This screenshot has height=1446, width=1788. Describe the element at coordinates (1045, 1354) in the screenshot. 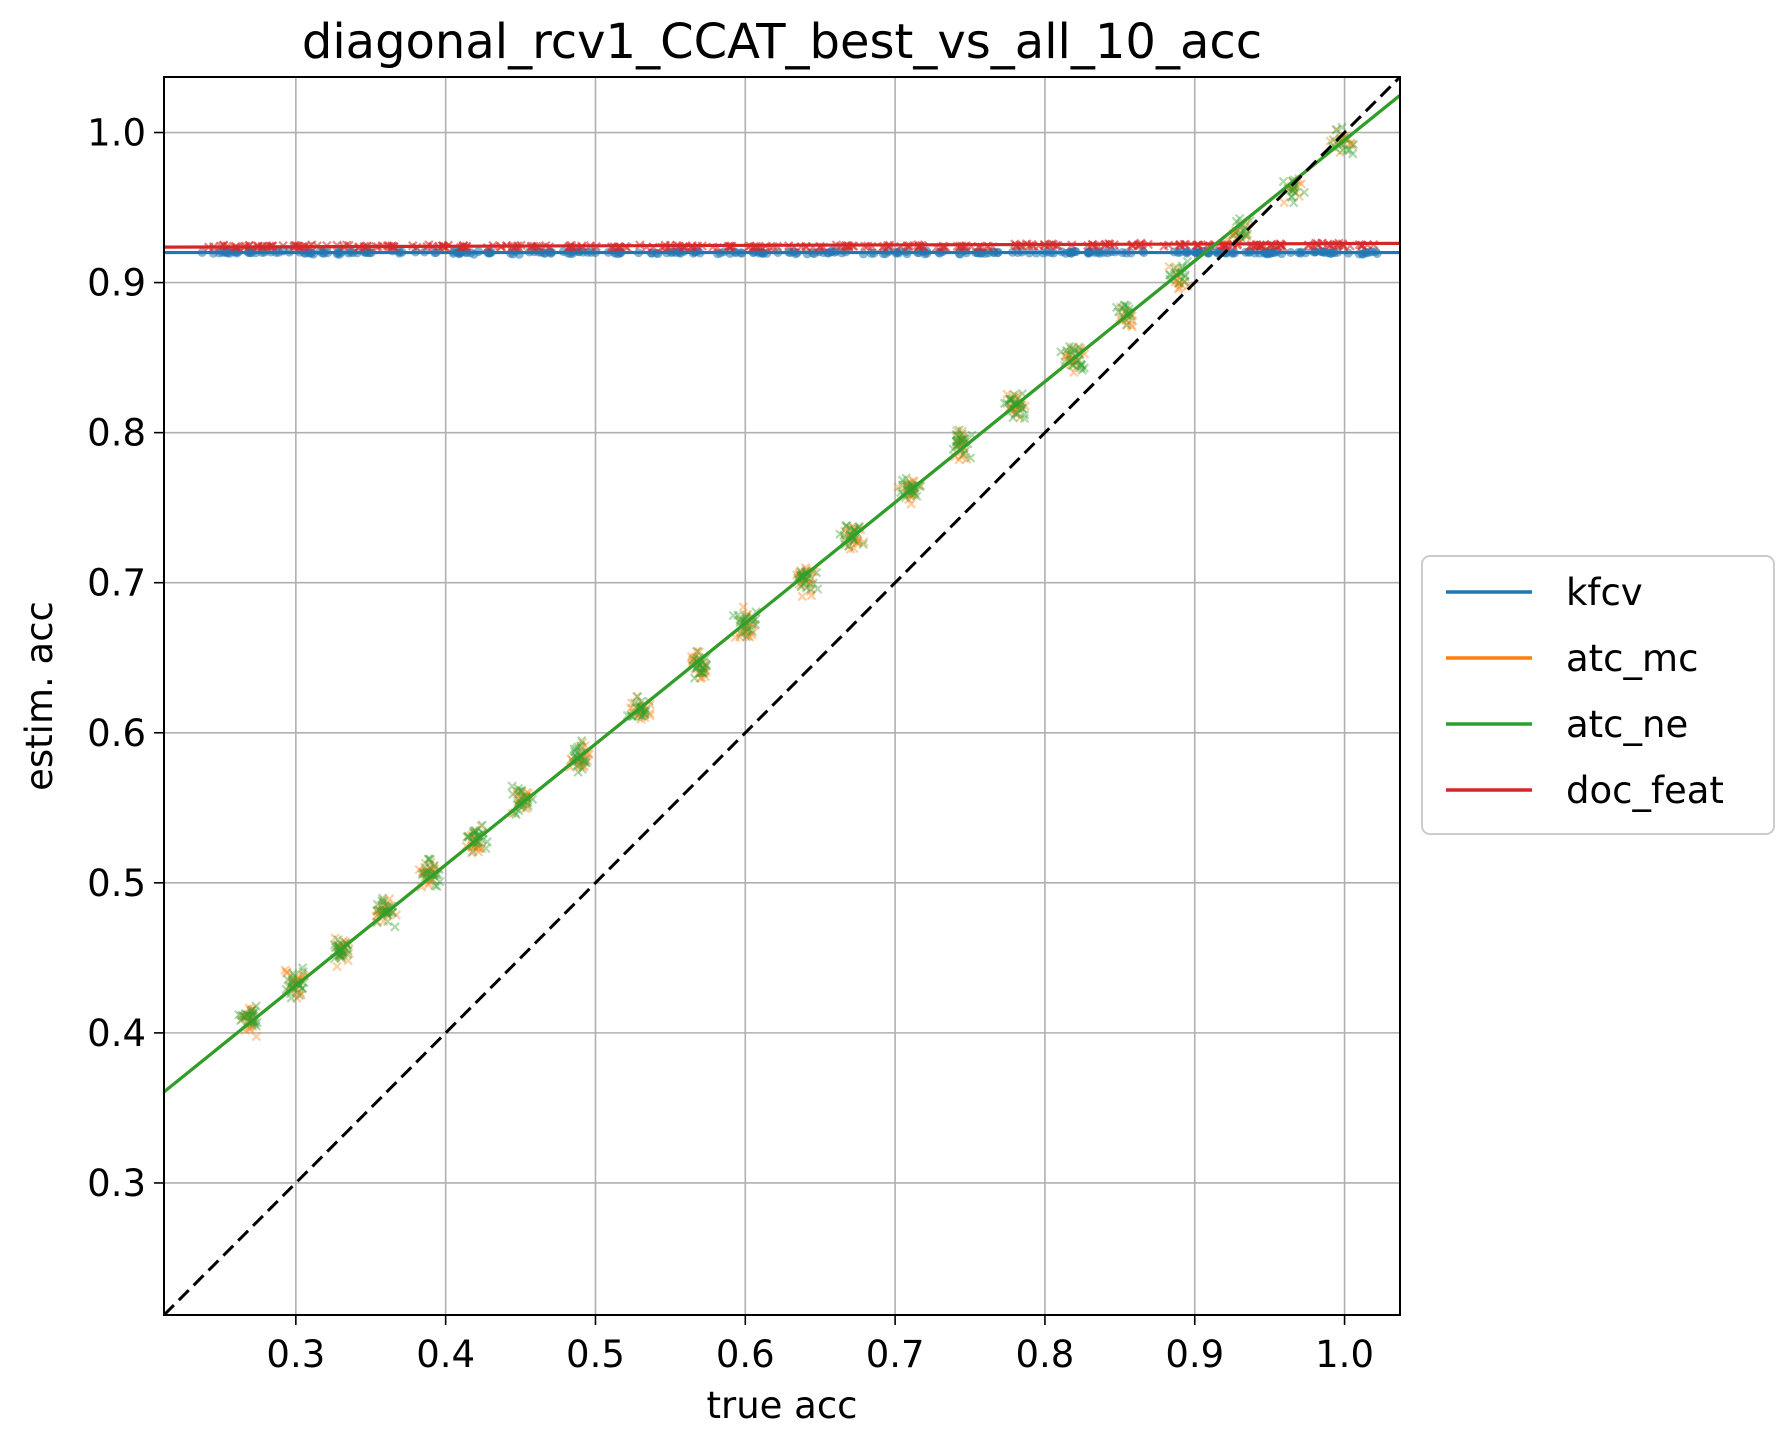

I see `x-tick-label: 0.8` at that location.